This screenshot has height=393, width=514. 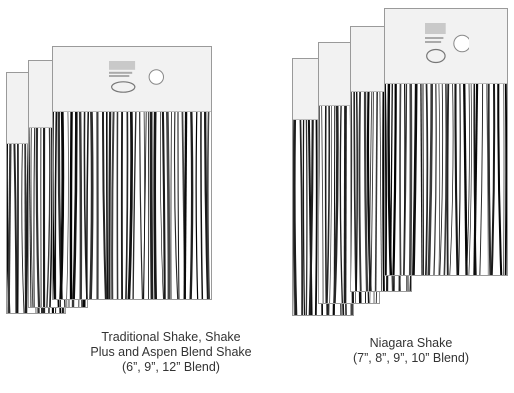 What do you see at coordinates (171, 367) in the screenshot?
I see `caption-line-3: (6”, 9”, 12” Blend)` at bounding box center [171, 367].